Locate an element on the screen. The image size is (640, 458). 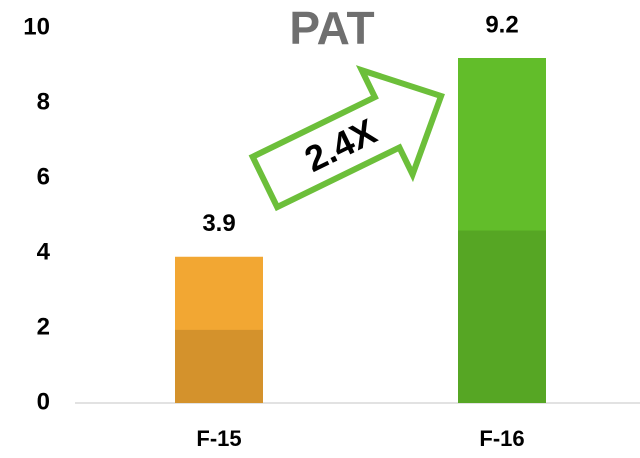
chart-title: PAT is located at coordinates (331, 28).